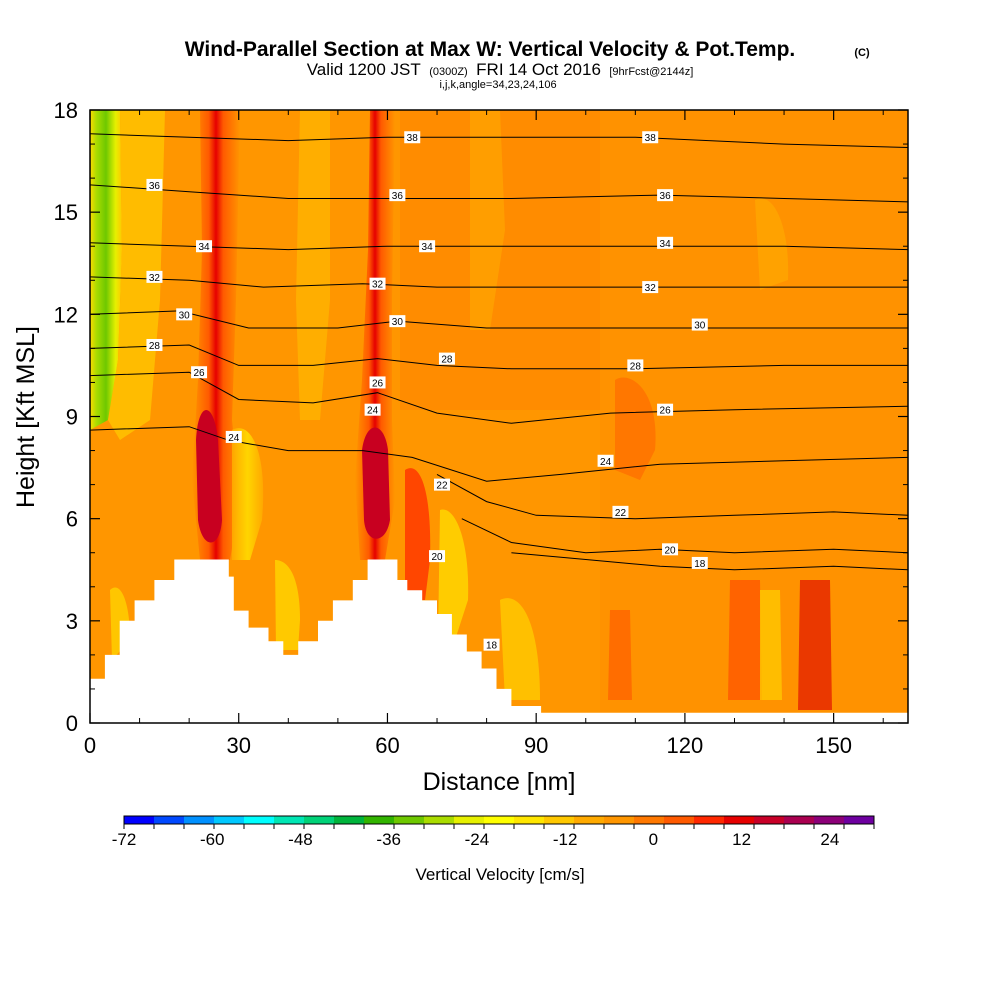 The width and height of the screenshot is (1000, 1005). I want to click on theta-label-text: 20, so click(670, 550).